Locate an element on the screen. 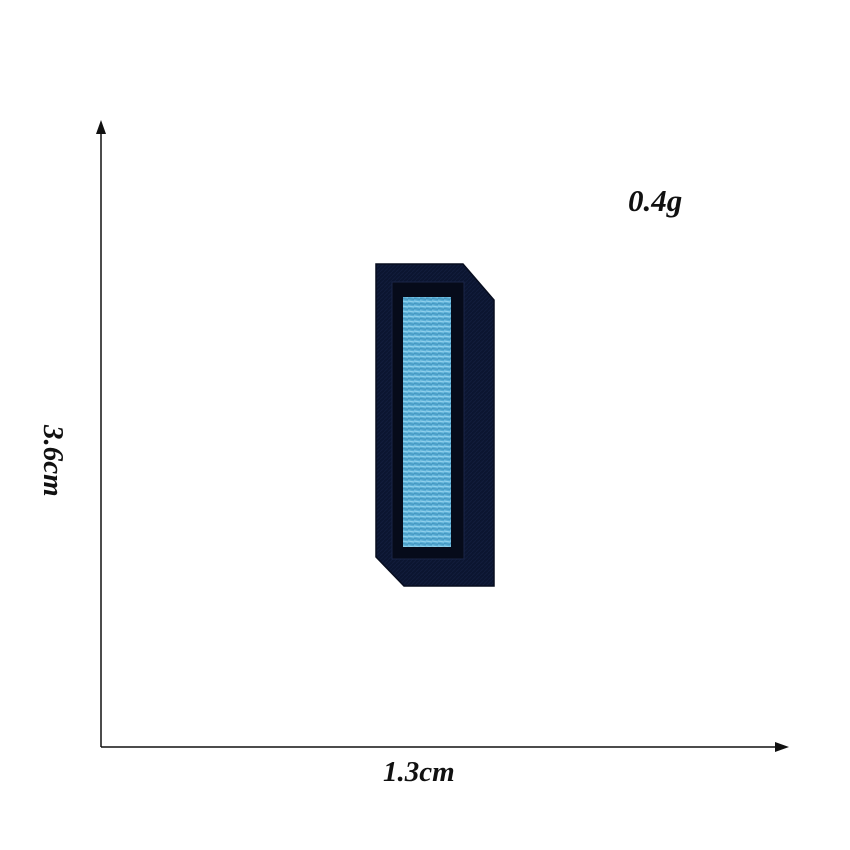 Image resolution: width=850 pixels, height=850 pixels. weight-label: 0.4g is located at coordinates (655, 200).